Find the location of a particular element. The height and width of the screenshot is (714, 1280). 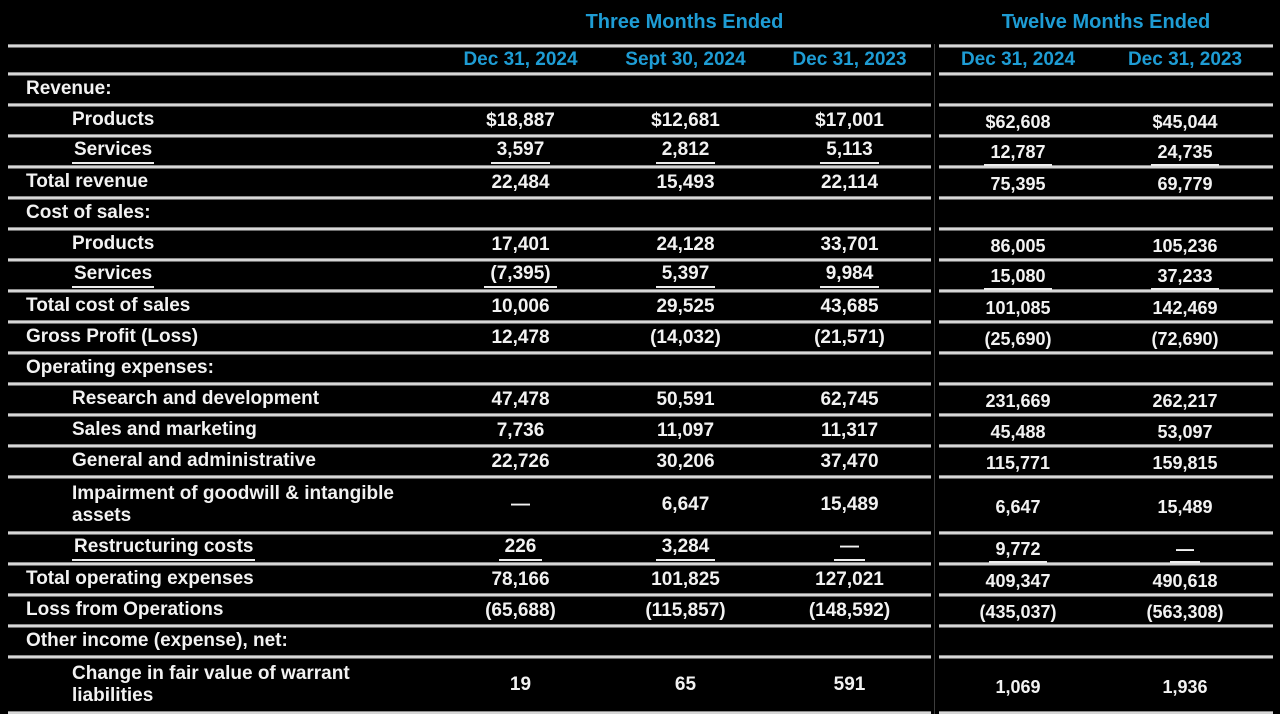

cell-value: — is located at coordinates (849, 548).